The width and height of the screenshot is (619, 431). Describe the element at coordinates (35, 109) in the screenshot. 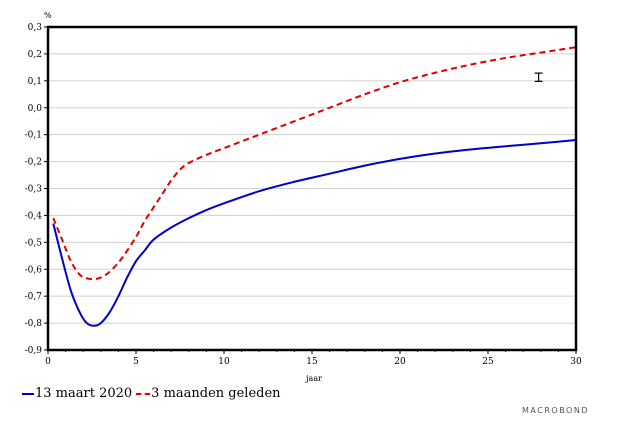

I see `y-tick-label: 0,0` at that location.